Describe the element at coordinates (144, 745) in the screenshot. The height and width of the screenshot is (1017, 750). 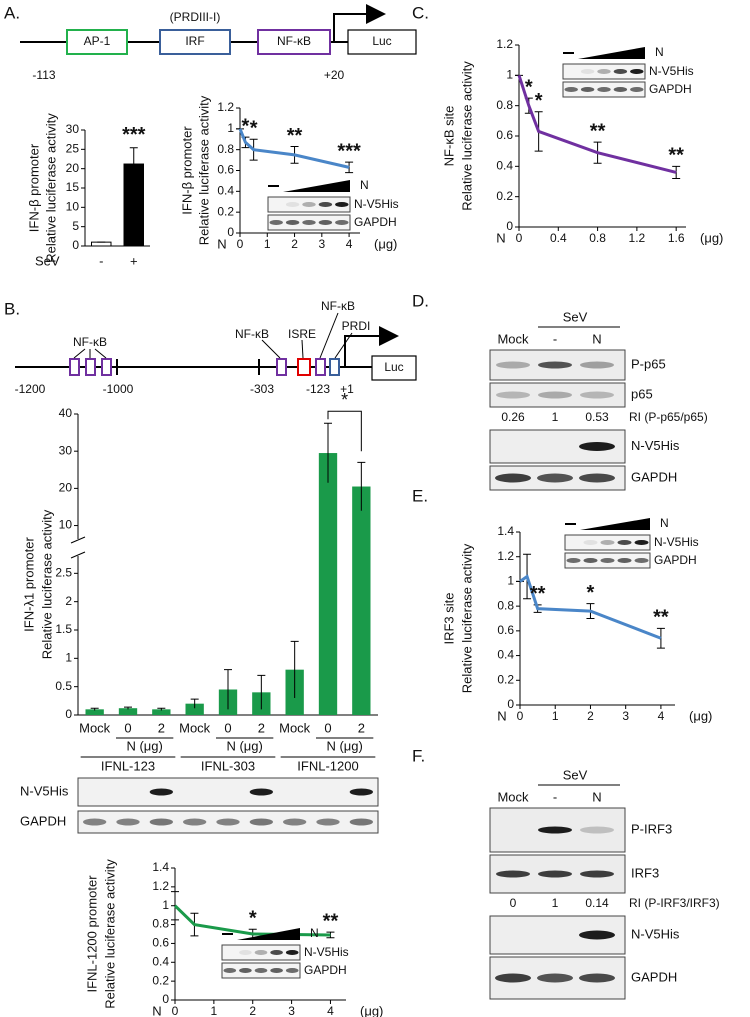
I see `group-sublabel: N (μg)` at that location.